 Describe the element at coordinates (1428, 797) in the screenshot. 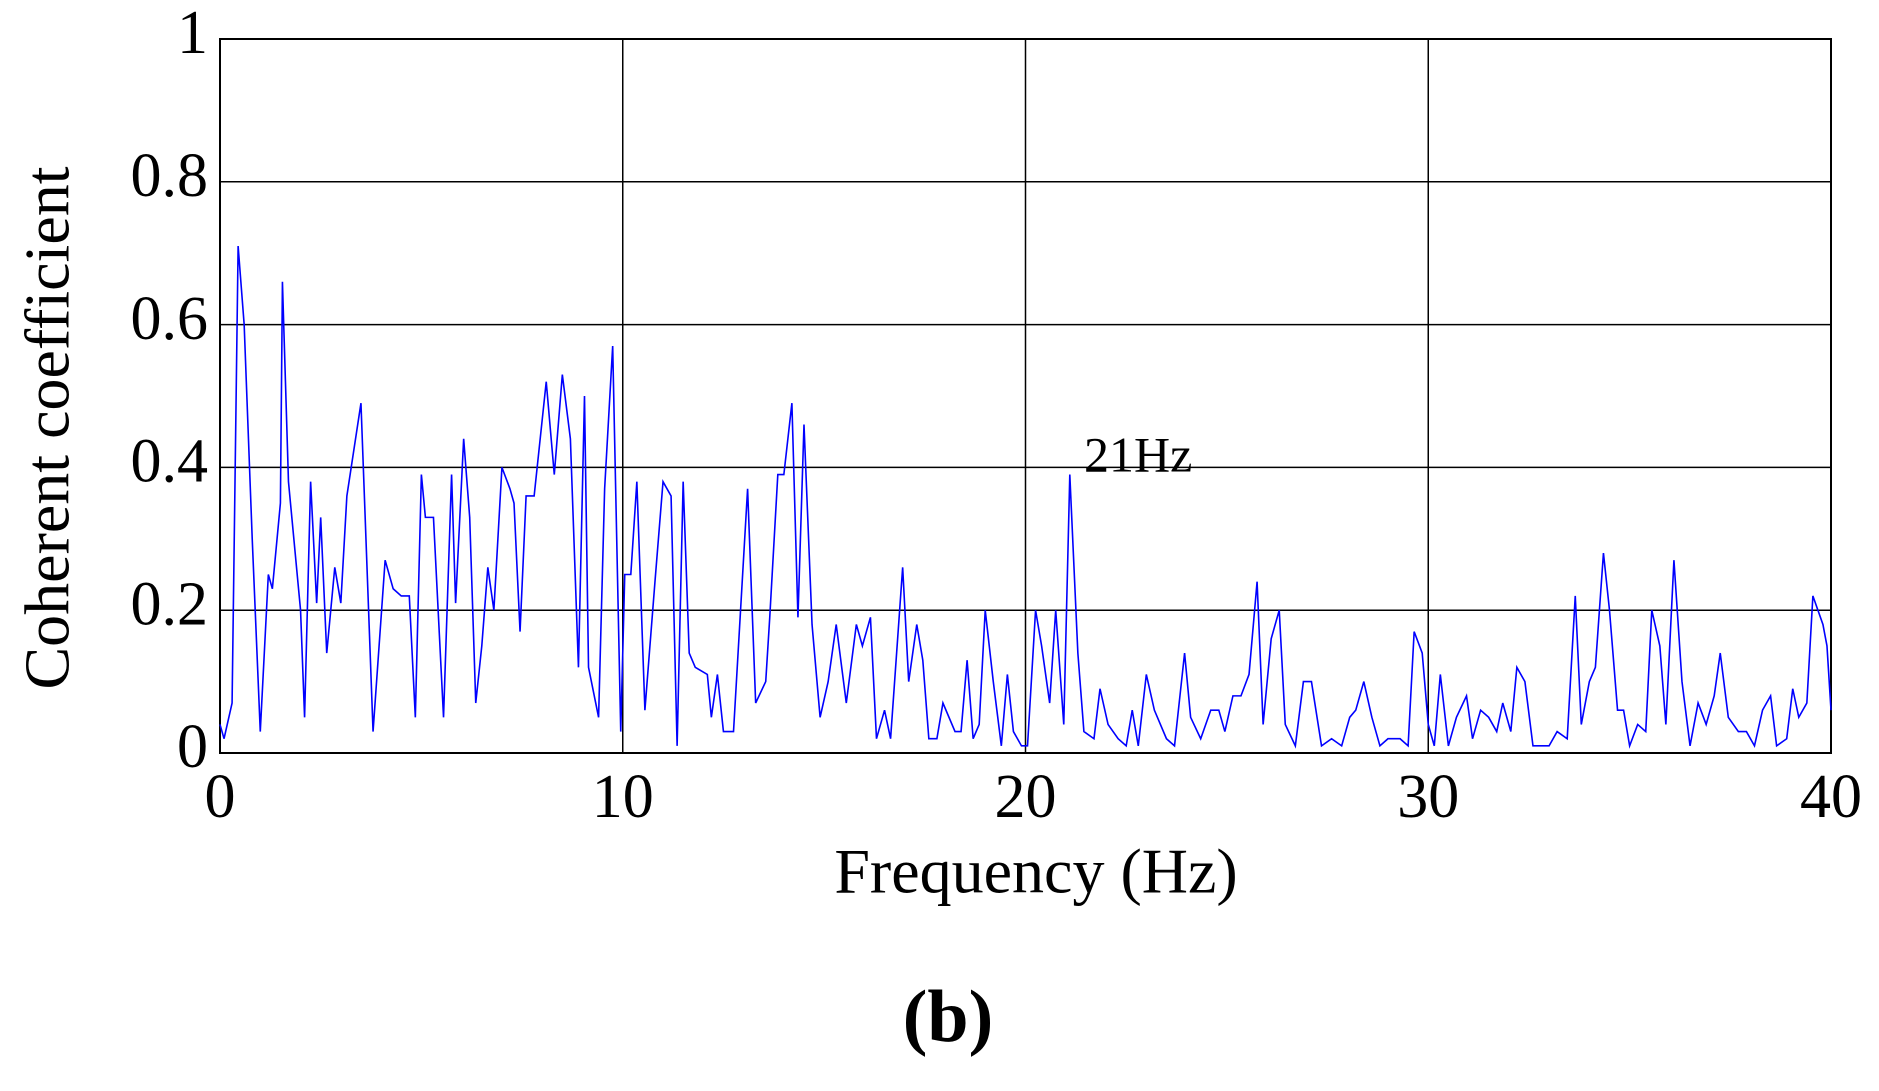

I see `x-tick-label: 30` at that location.